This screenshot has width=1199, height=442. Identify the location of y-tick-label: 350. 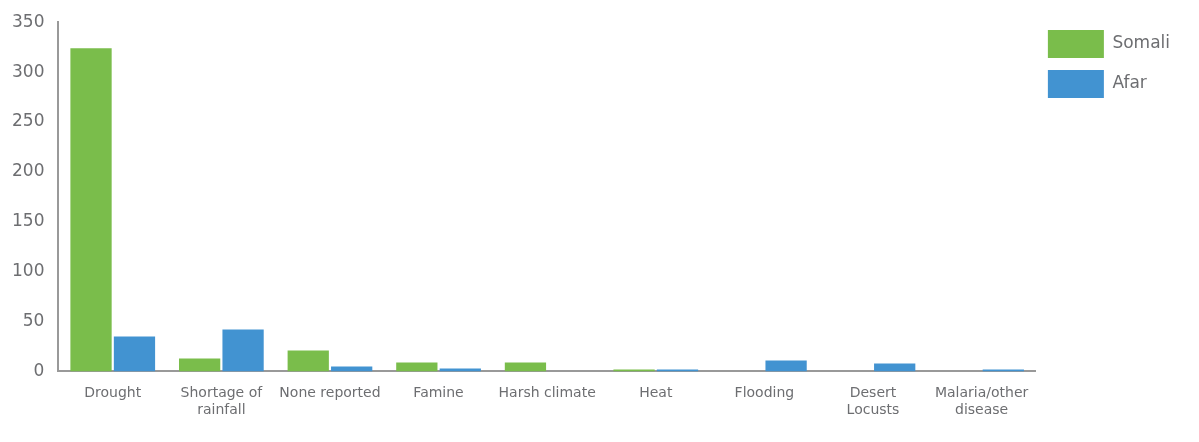
(28, 20).